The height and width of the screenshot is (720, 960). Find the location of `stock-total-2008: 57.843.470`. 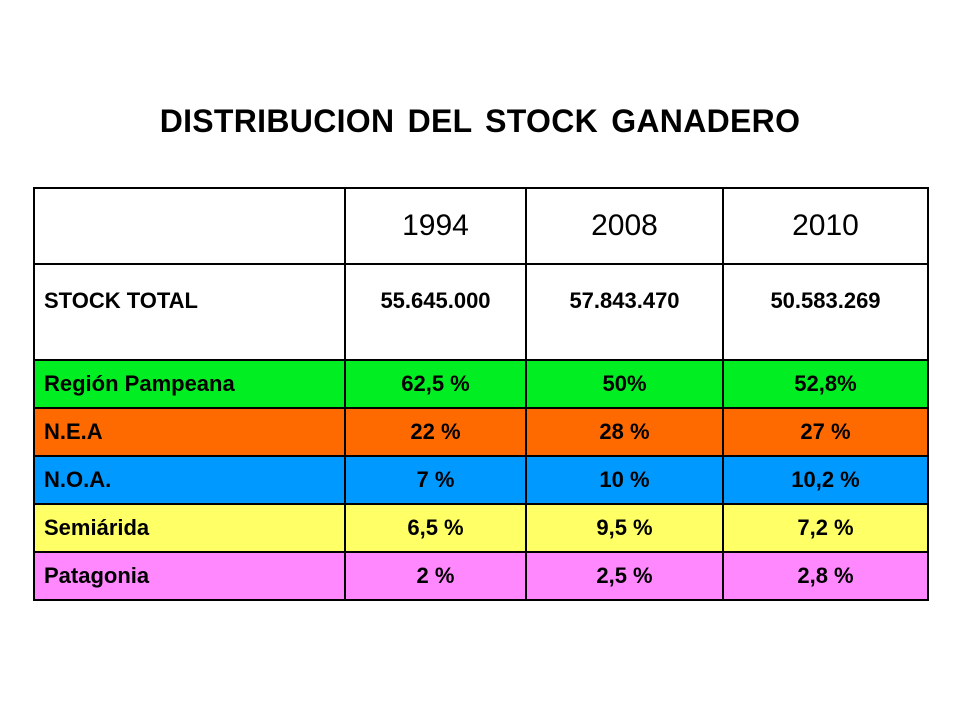

stock-total-2008: 57.843.470 is located at coordinates (624, 314).